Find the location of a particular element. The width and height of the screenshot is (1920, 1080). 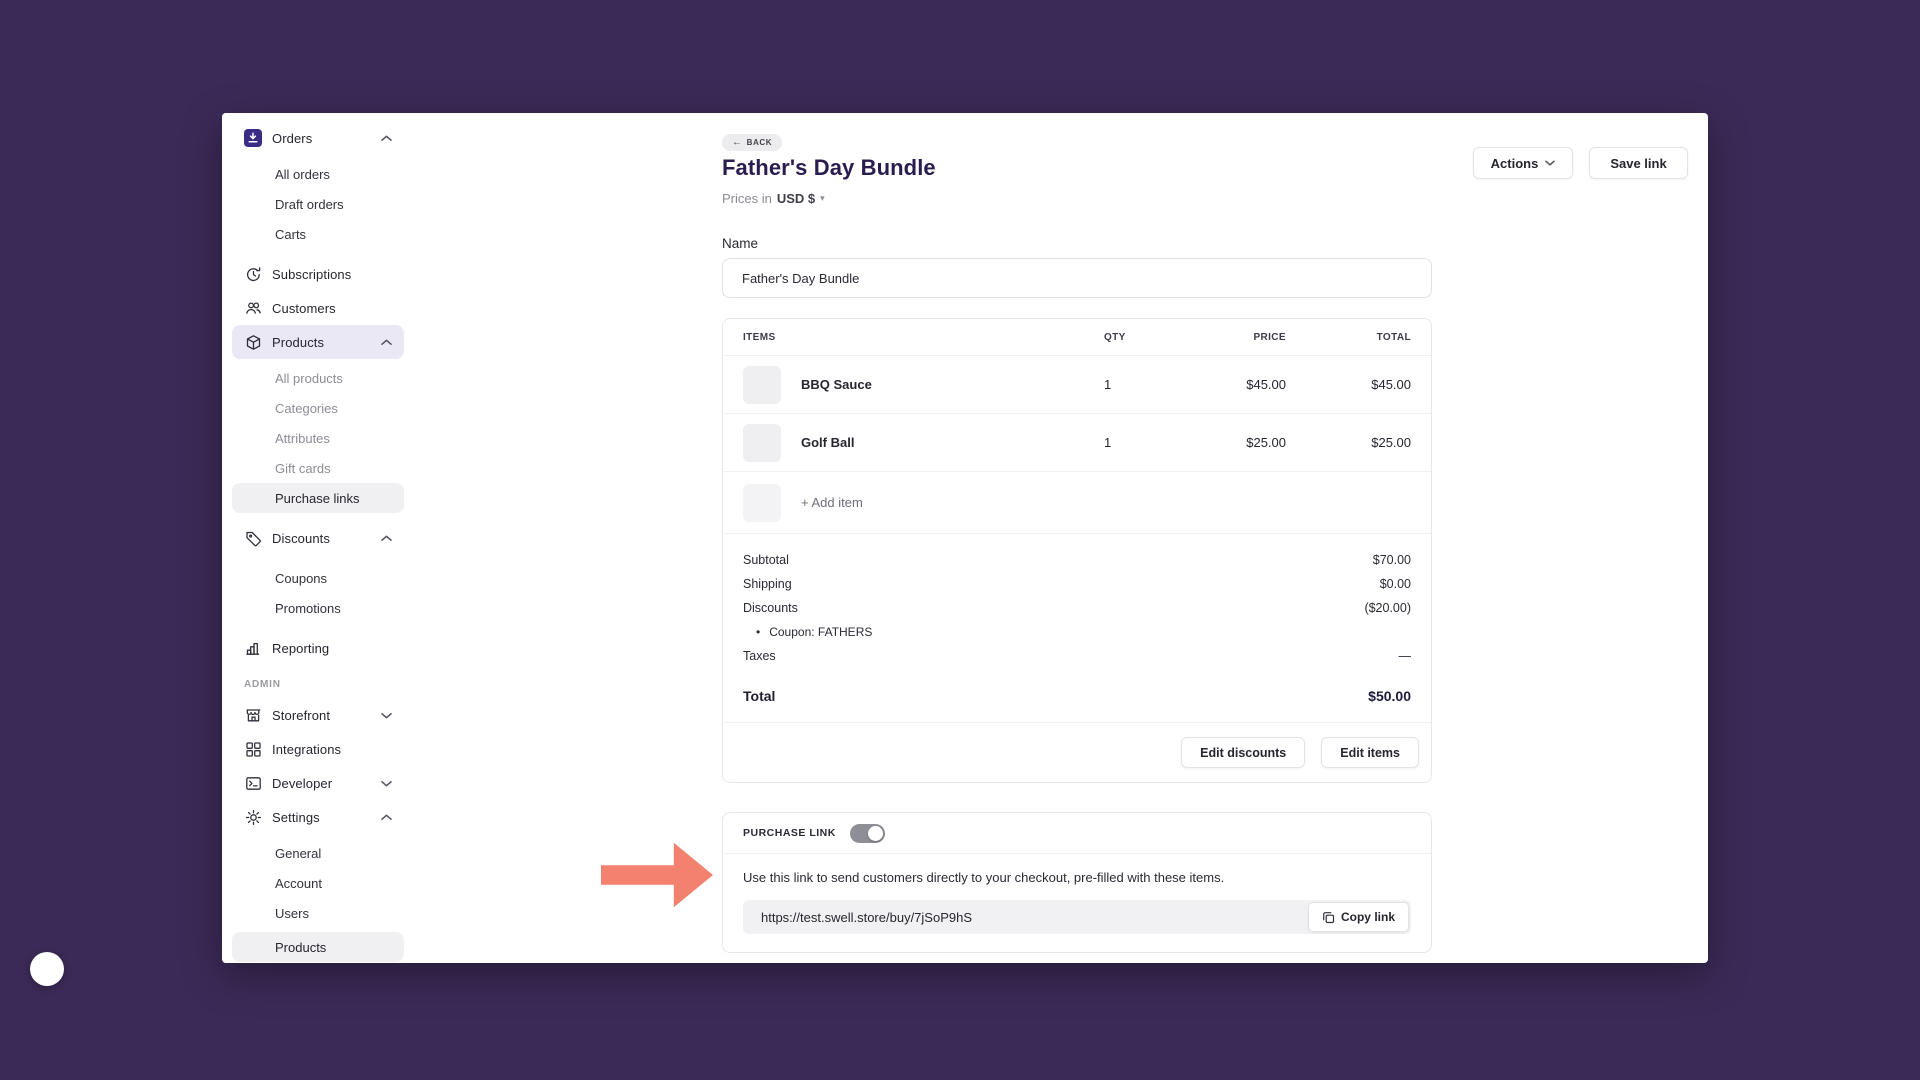

sidebar-item-integrations: Integrations is located at coordinates (318, 749).